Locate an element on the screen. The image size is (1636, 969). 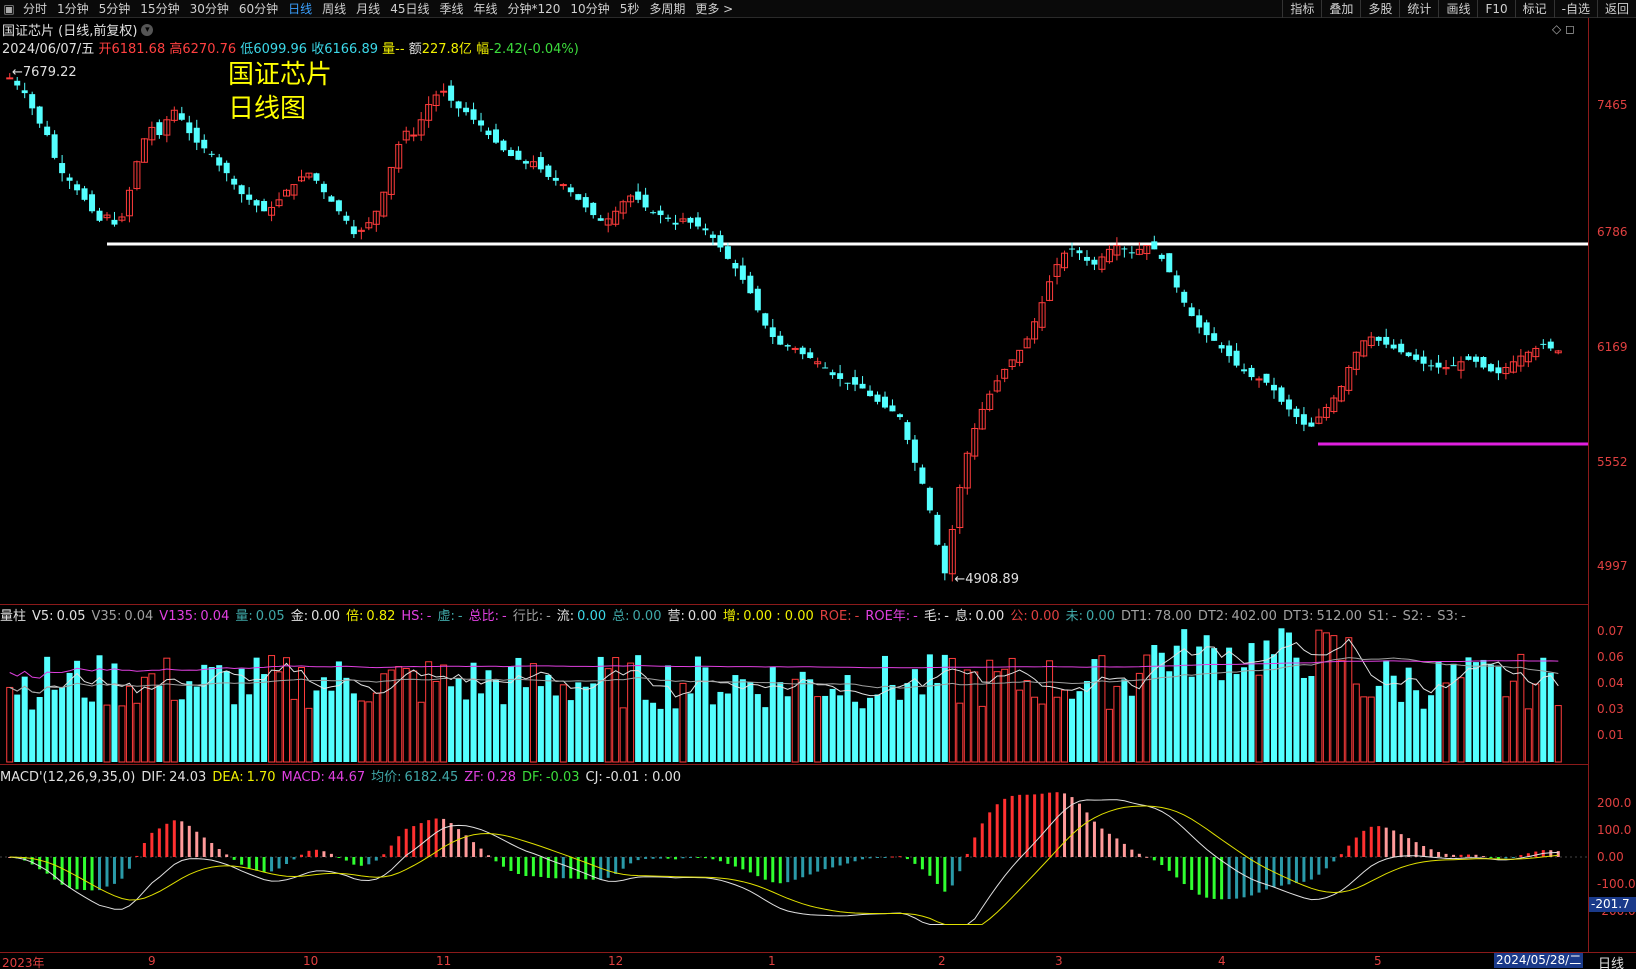
tab-period: 15分钟 is located at coordinates (160, 8).